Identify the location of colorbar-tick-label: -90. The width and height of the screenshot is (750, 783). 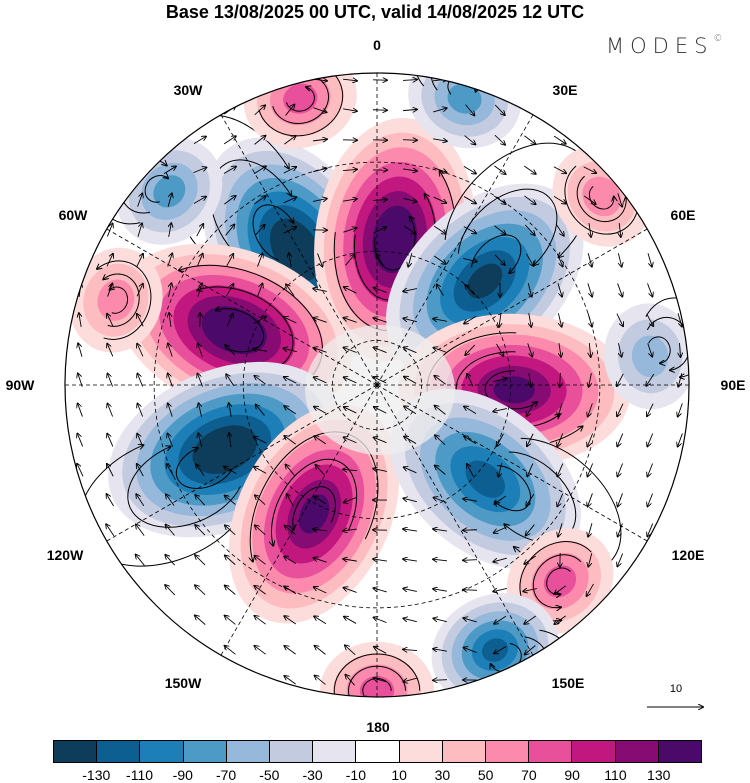
(182, 775).